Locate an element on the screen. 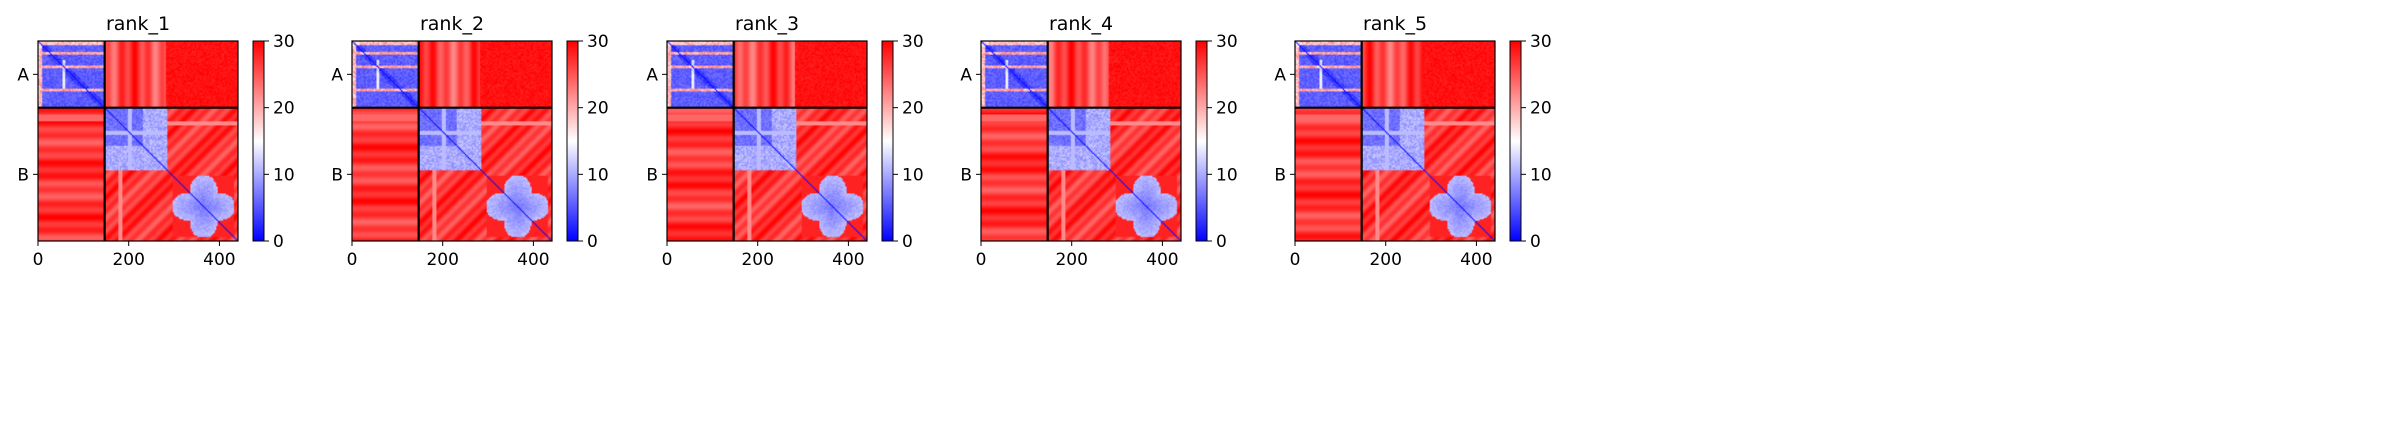 The height and width of the screenshot is (438, 2401). panel-title: rank_1 is located at coordinates (138, 24).